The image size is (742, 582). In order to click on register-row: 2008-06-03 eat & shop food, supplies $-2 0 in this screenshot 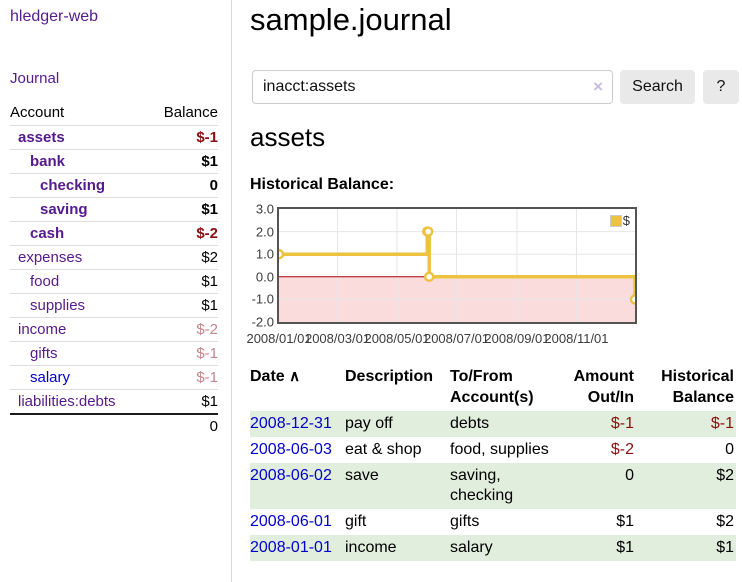, I will do `click(493, 450)`.